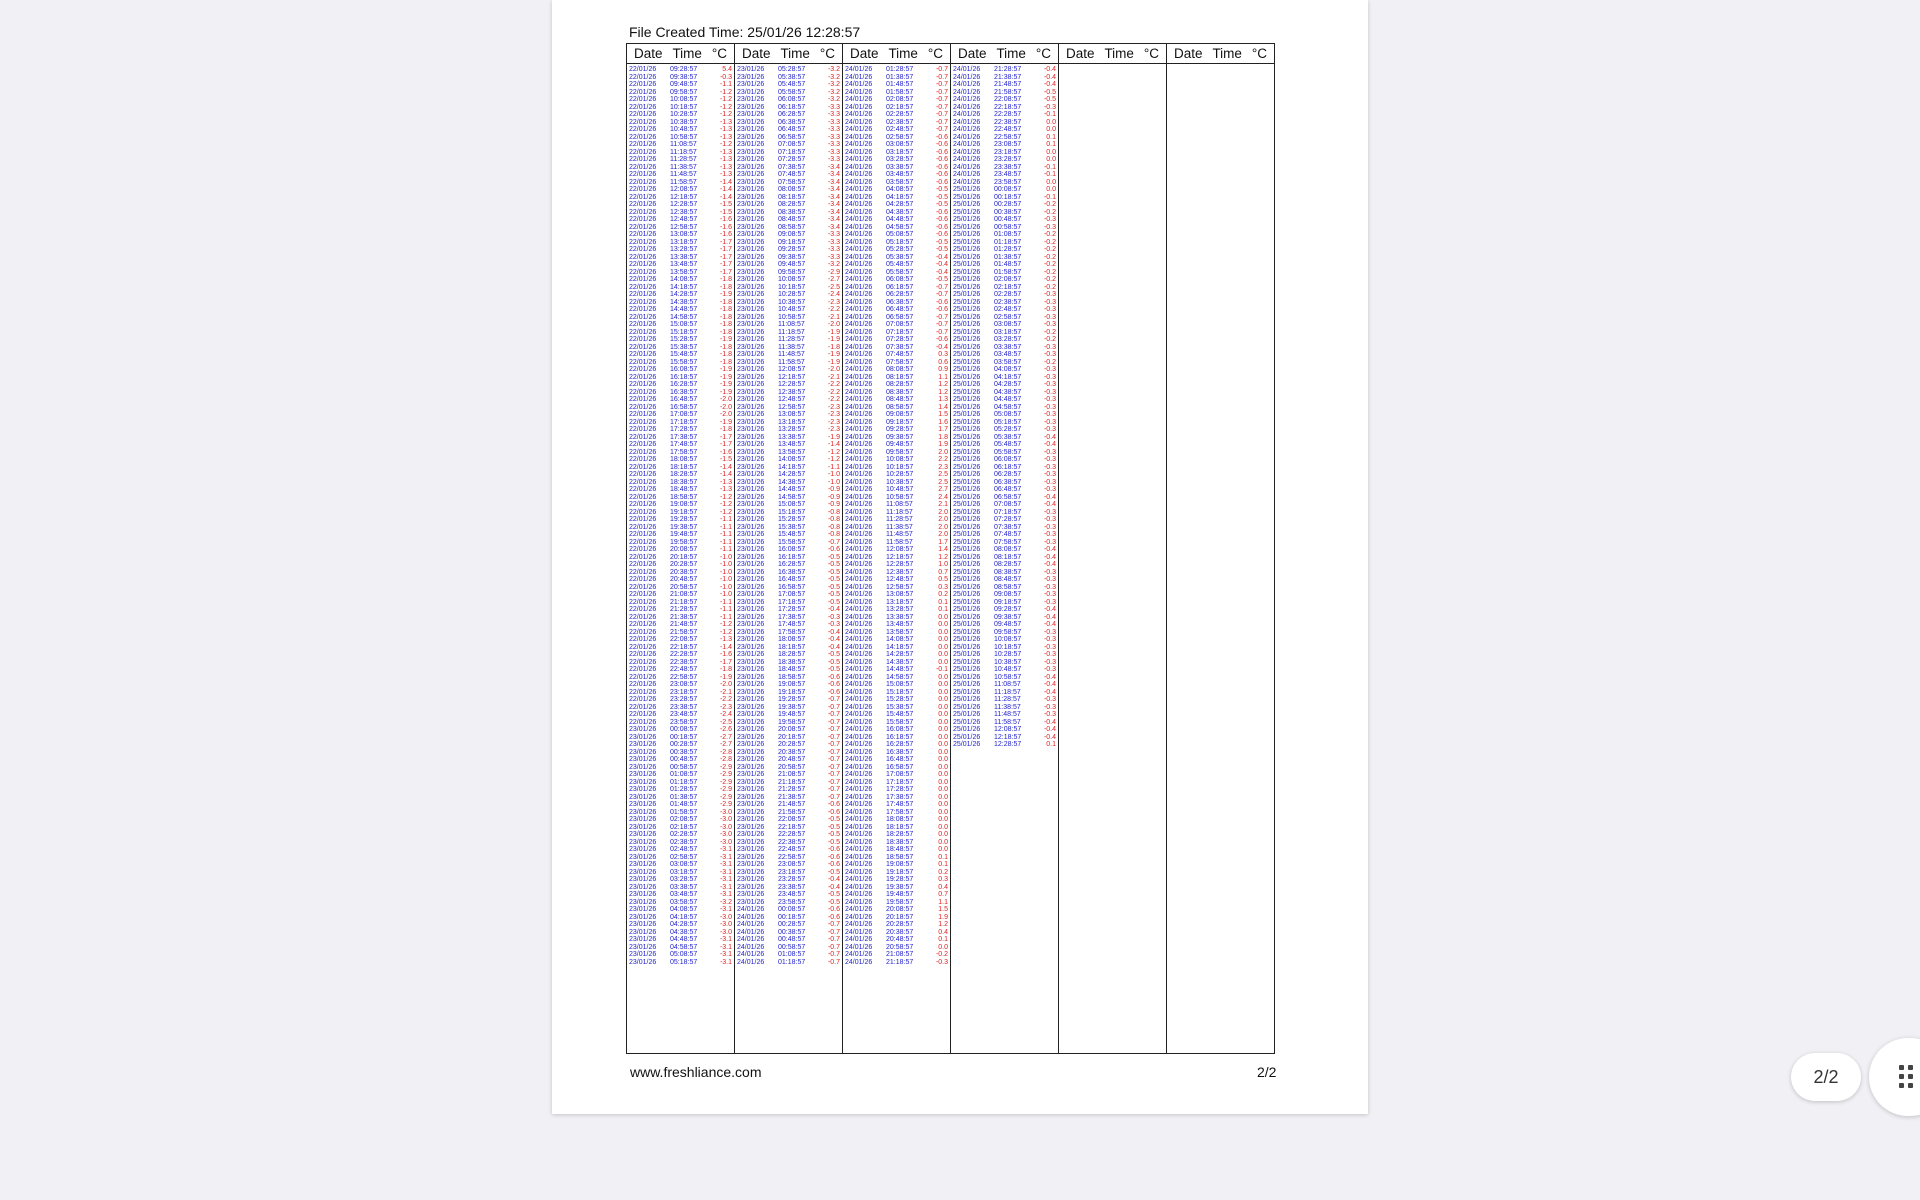 This screenshot has width=1920, height=1200. I want to click on row-time: 13:28:57, so click(684, 249).